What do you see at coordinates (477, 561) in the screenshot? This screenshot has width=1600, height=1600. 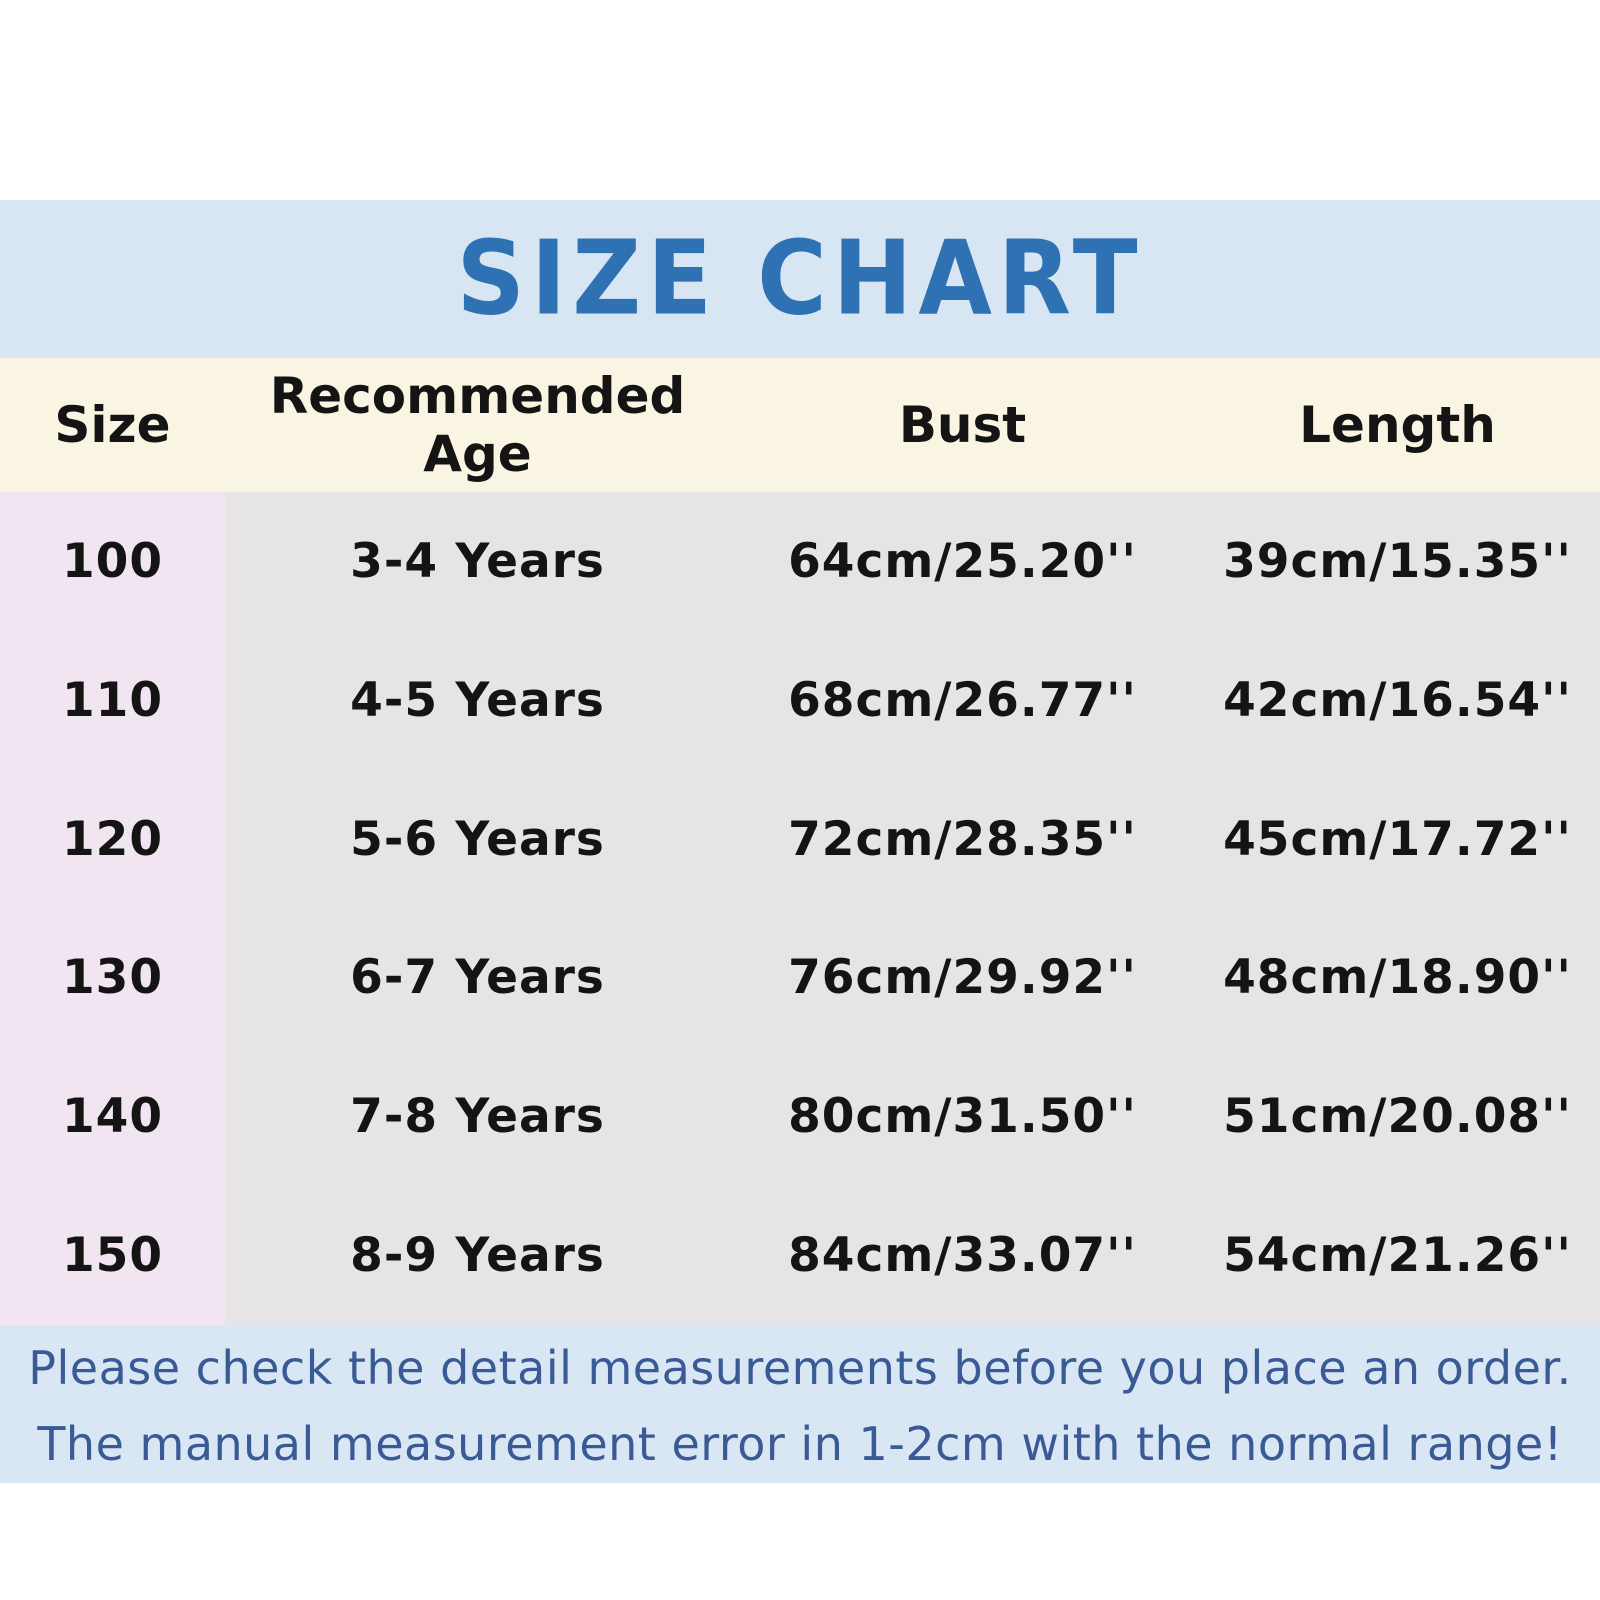 I see `cell-age: 3-4 Years` at bounding box center [477, 561].